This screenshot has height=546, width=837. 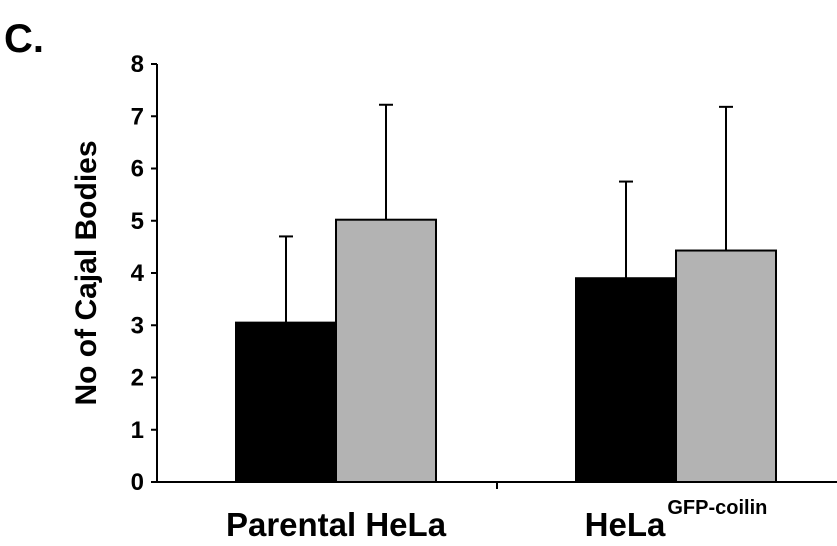 I want to click on y-tick-label: 5, so click(x=137, y=221).